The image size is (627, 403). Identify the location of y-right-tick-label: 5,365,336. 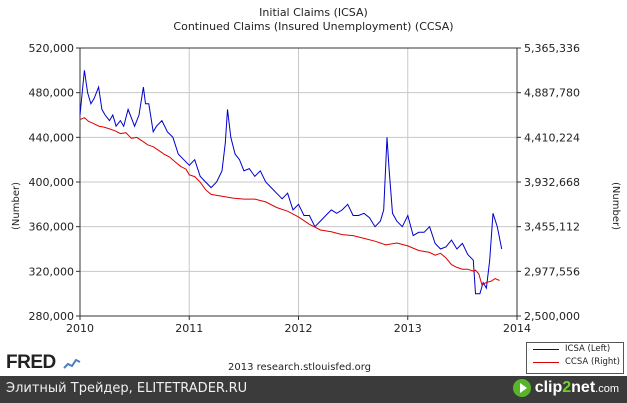
(552, 48).